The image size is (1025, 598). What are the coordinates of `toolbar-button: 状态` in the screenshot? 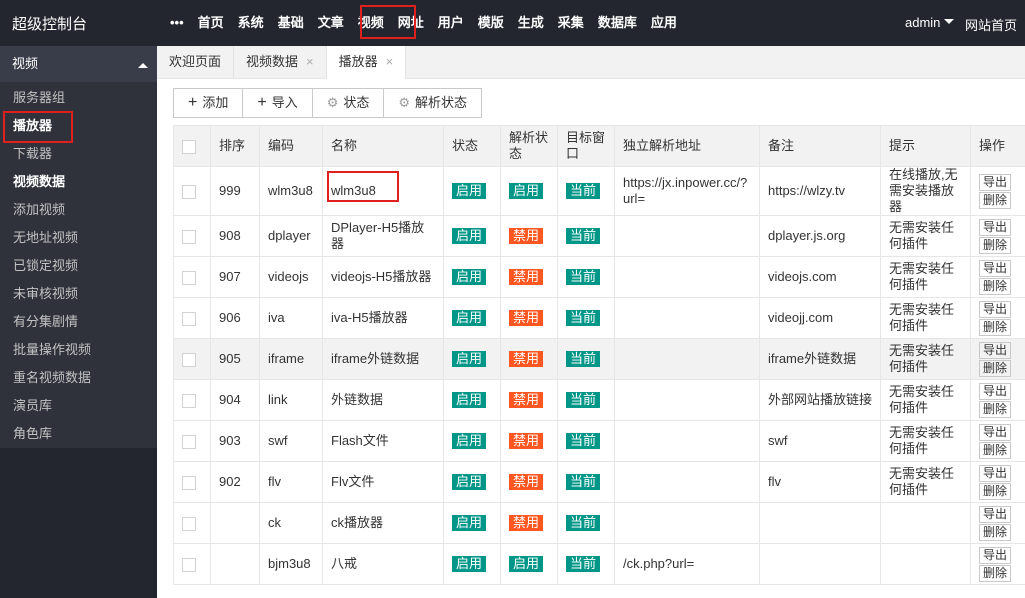 It's located at (348, 103).